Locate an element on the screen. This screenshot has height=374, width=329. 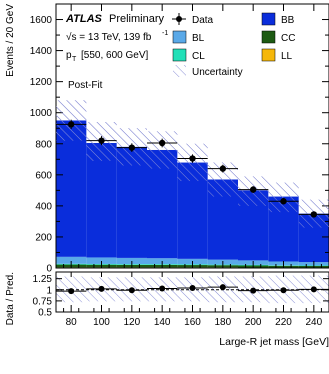
legend-cc-swatch is located at coordinates (268, 37).